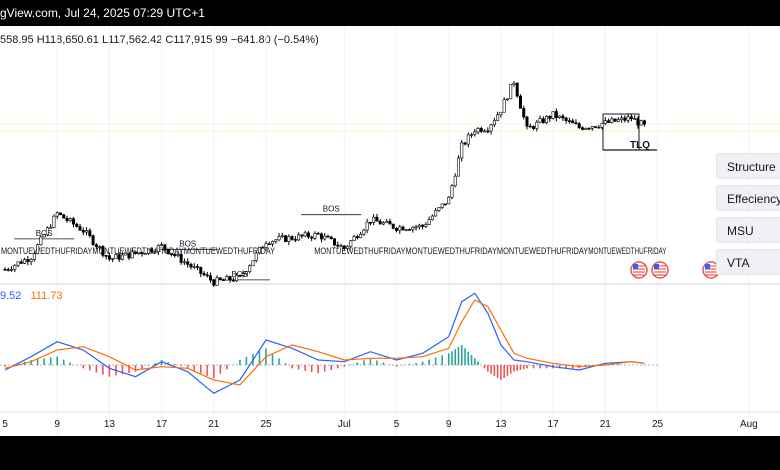  Describe the element at coordinates (169, 40) in the screenshot. I see `ohlc-close-label: C` at that location.